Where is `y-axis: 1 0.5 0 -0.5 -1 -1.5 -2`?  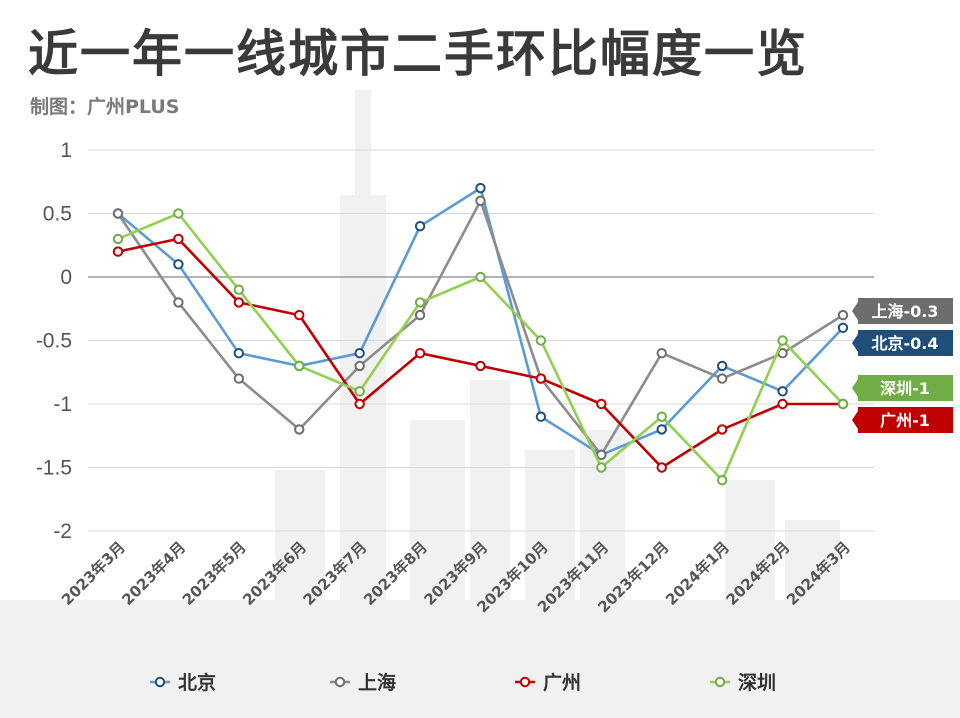
y-axis: 1 0.5 0 -0.5 -1 -1.5 -2 is located at coordinates (54, 341).